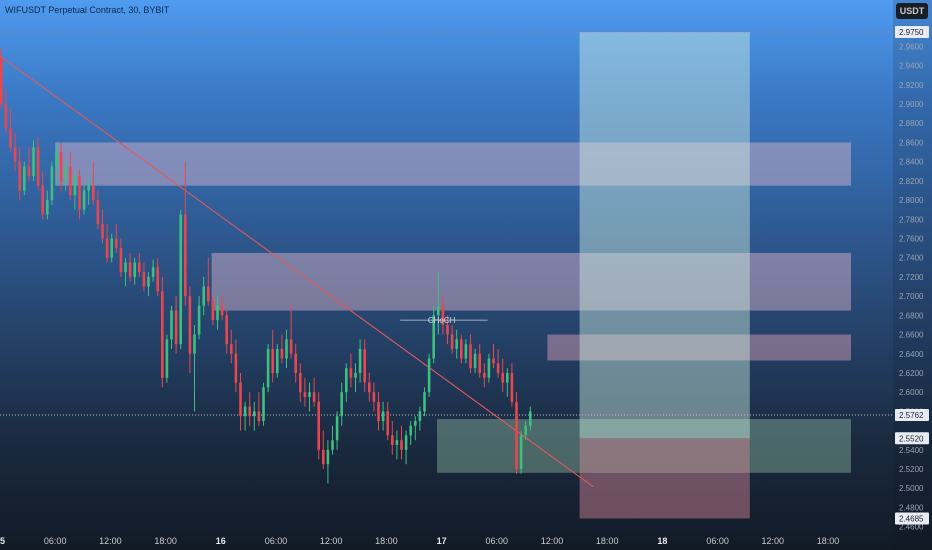 This screenshot has height=550, width=932. I want to click on price-tick: 2.7000, so click(911, 296).